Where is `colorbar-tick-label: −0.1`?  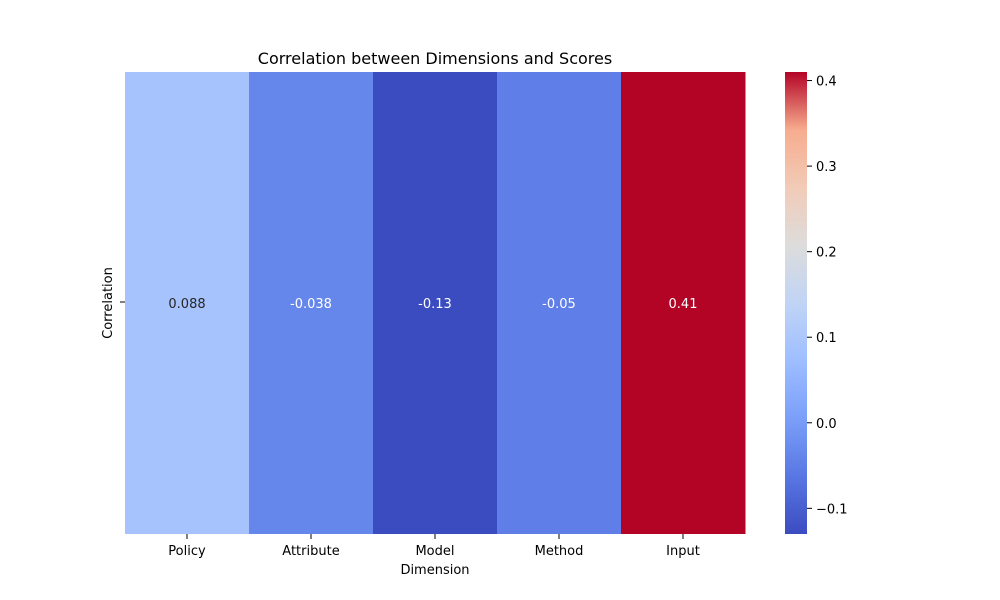
colorbar-tick-label: −0.1 is located at coordinates (832, 509).